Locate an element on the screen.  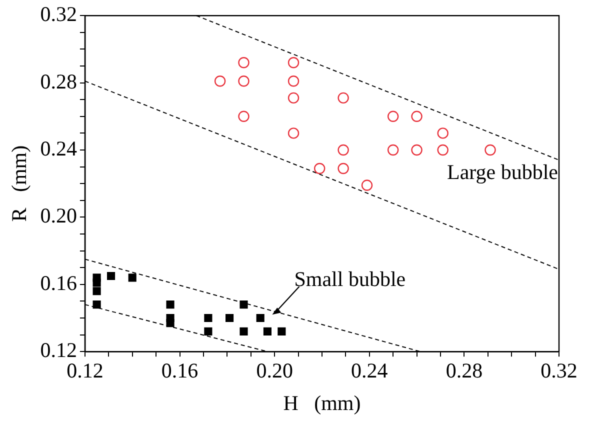
x-tick-label: 0.16 is located at coordinates (179, 370).